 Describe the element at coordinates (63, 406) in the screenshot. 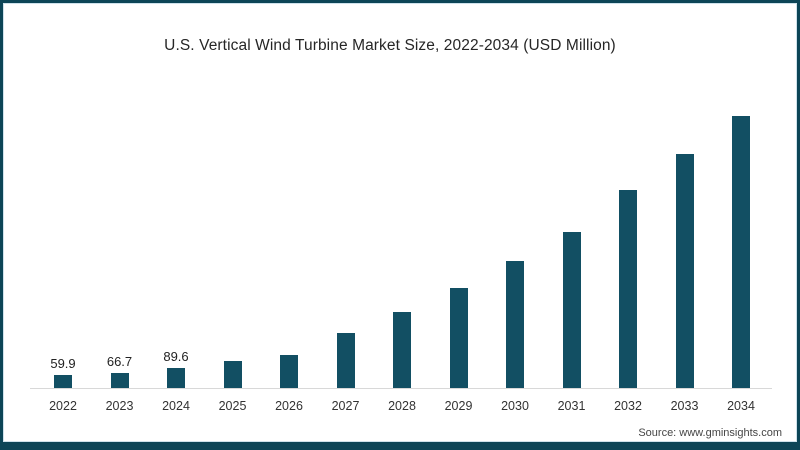

I see `x-tick-label-2022: 2022` at that location.